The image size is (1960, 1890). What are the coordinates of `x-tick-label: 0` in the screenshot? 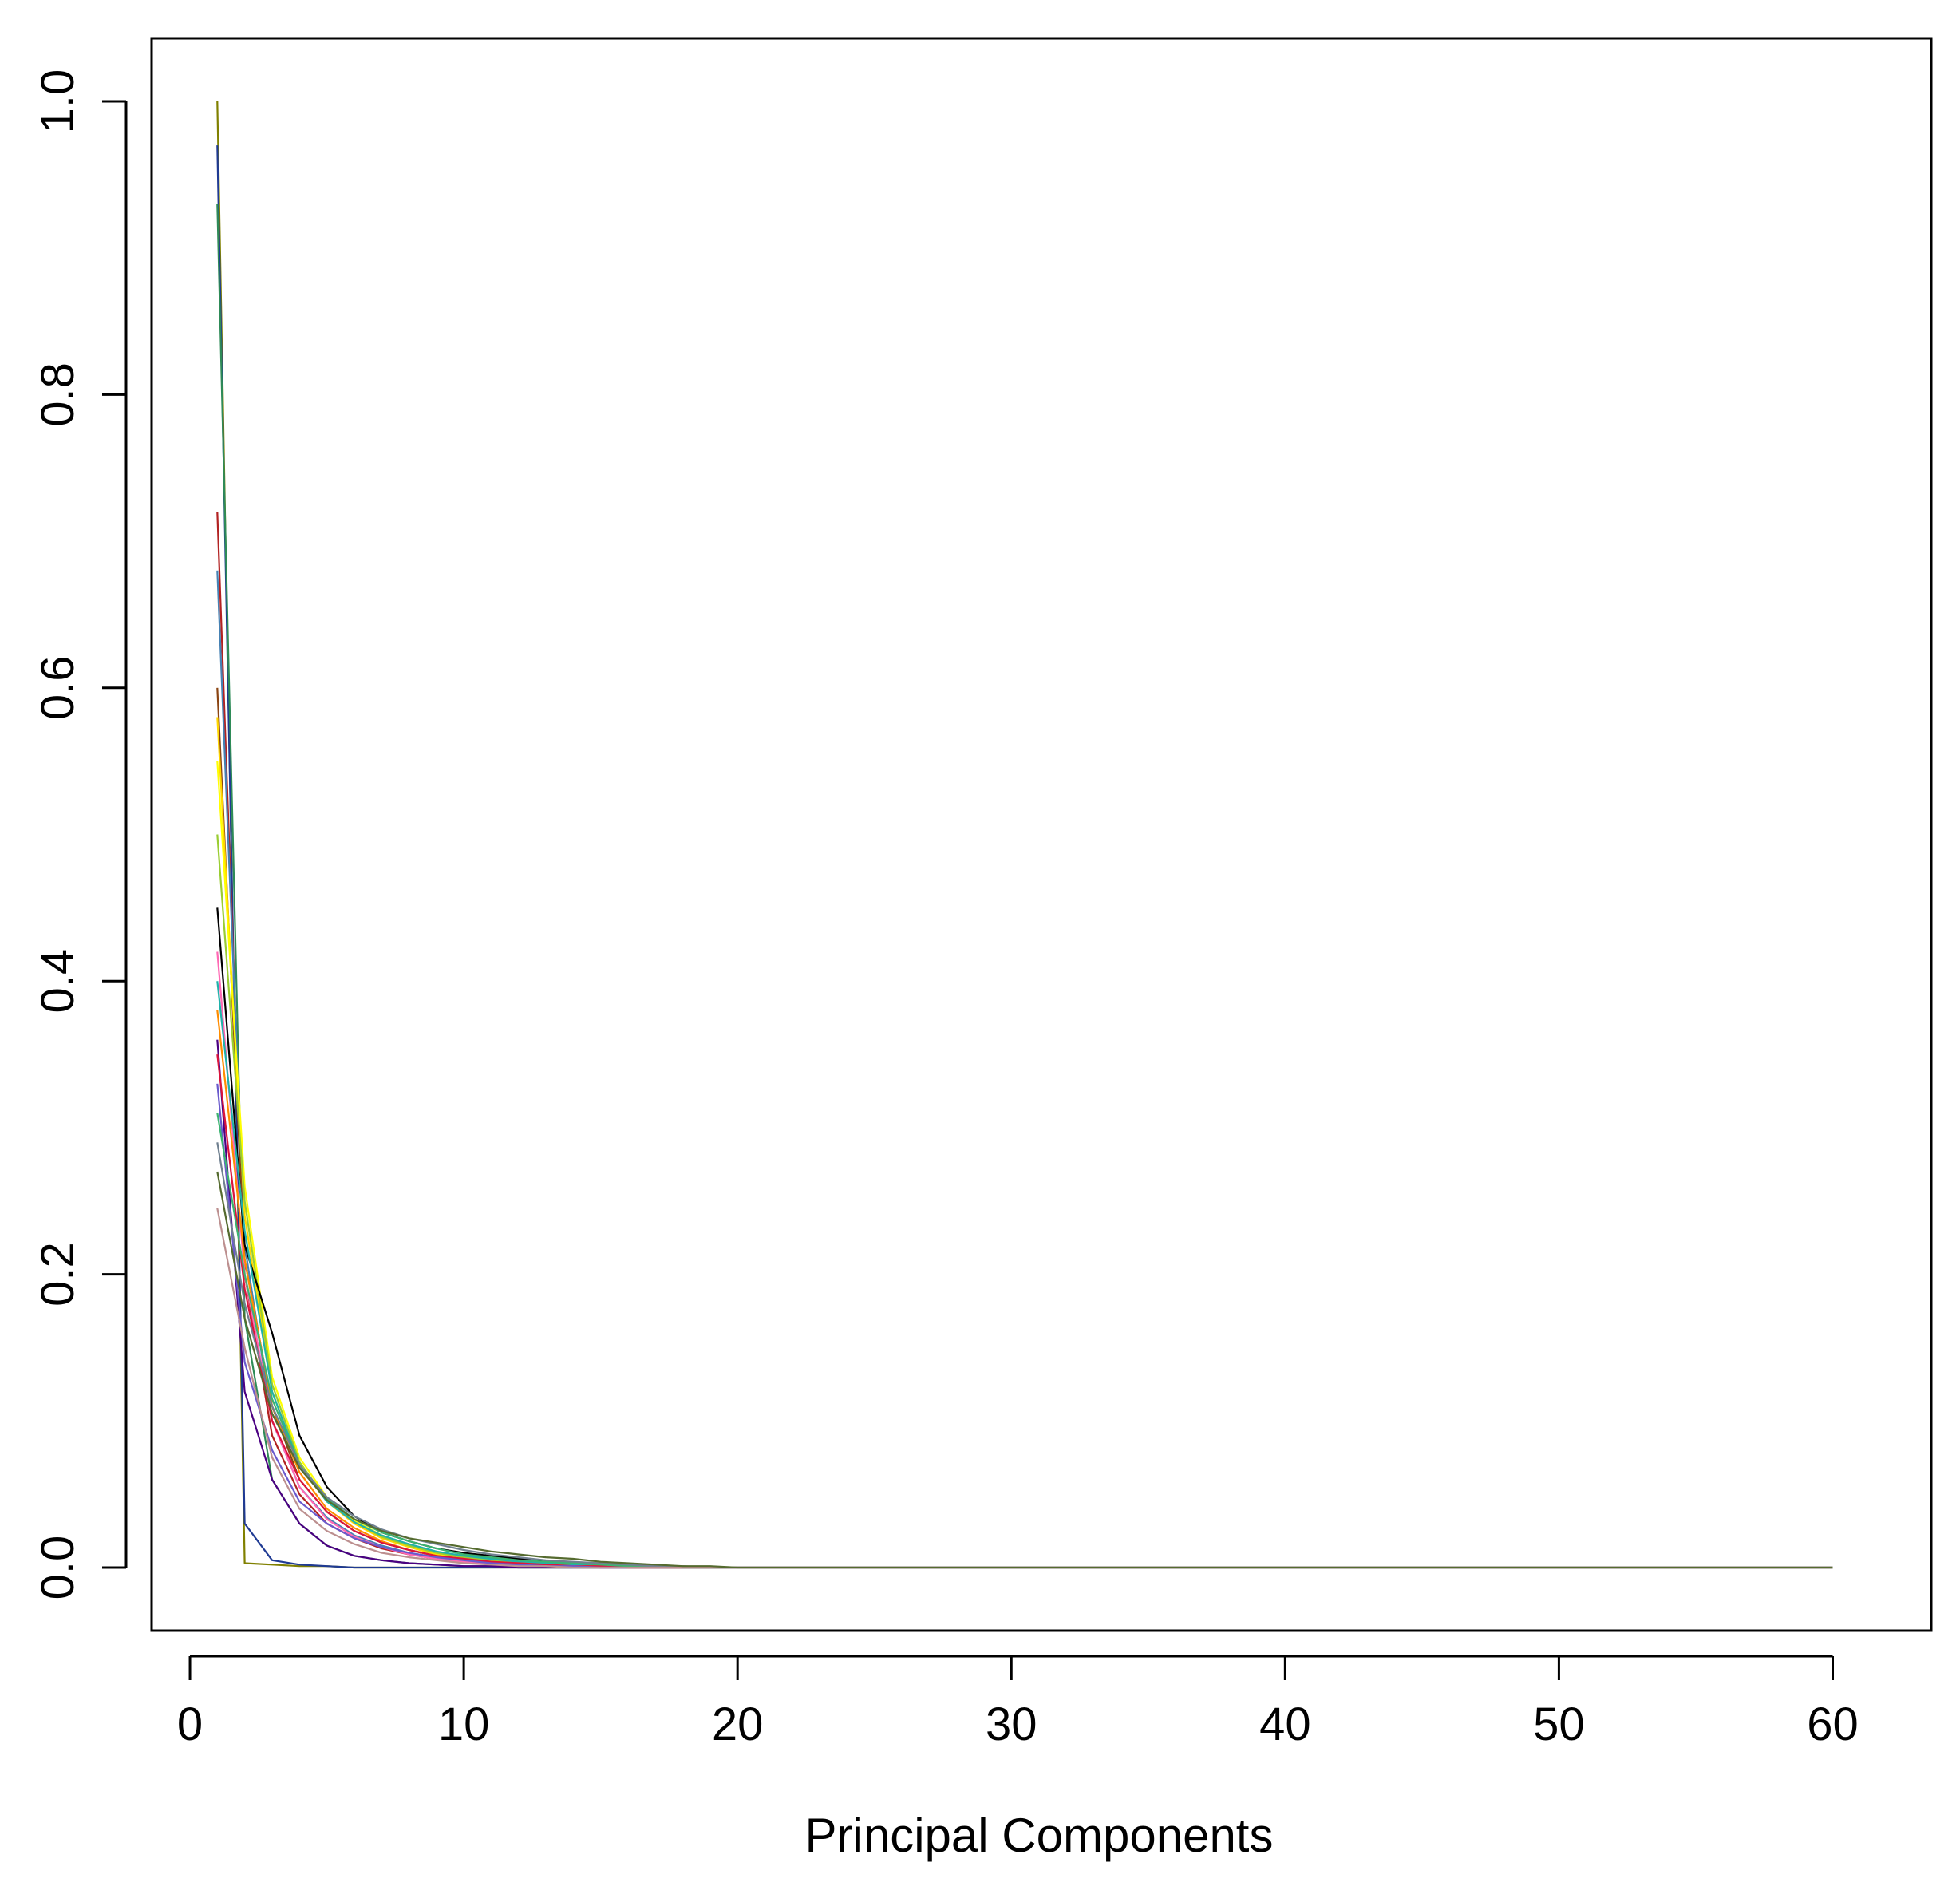 It's located at (190, 1724).